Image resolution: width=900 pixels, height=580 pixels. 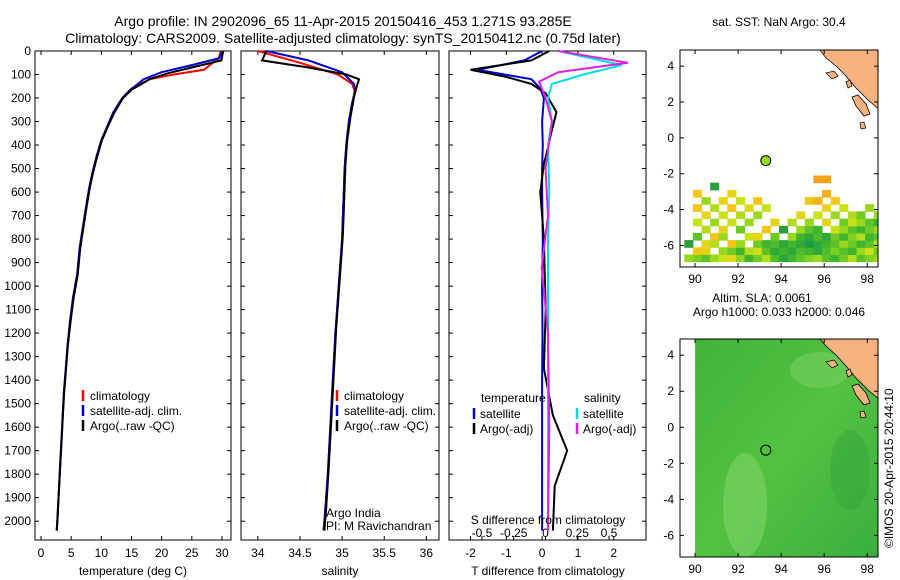 I want to click on depth-tick-label: 1900, so click(x=17, y=498).